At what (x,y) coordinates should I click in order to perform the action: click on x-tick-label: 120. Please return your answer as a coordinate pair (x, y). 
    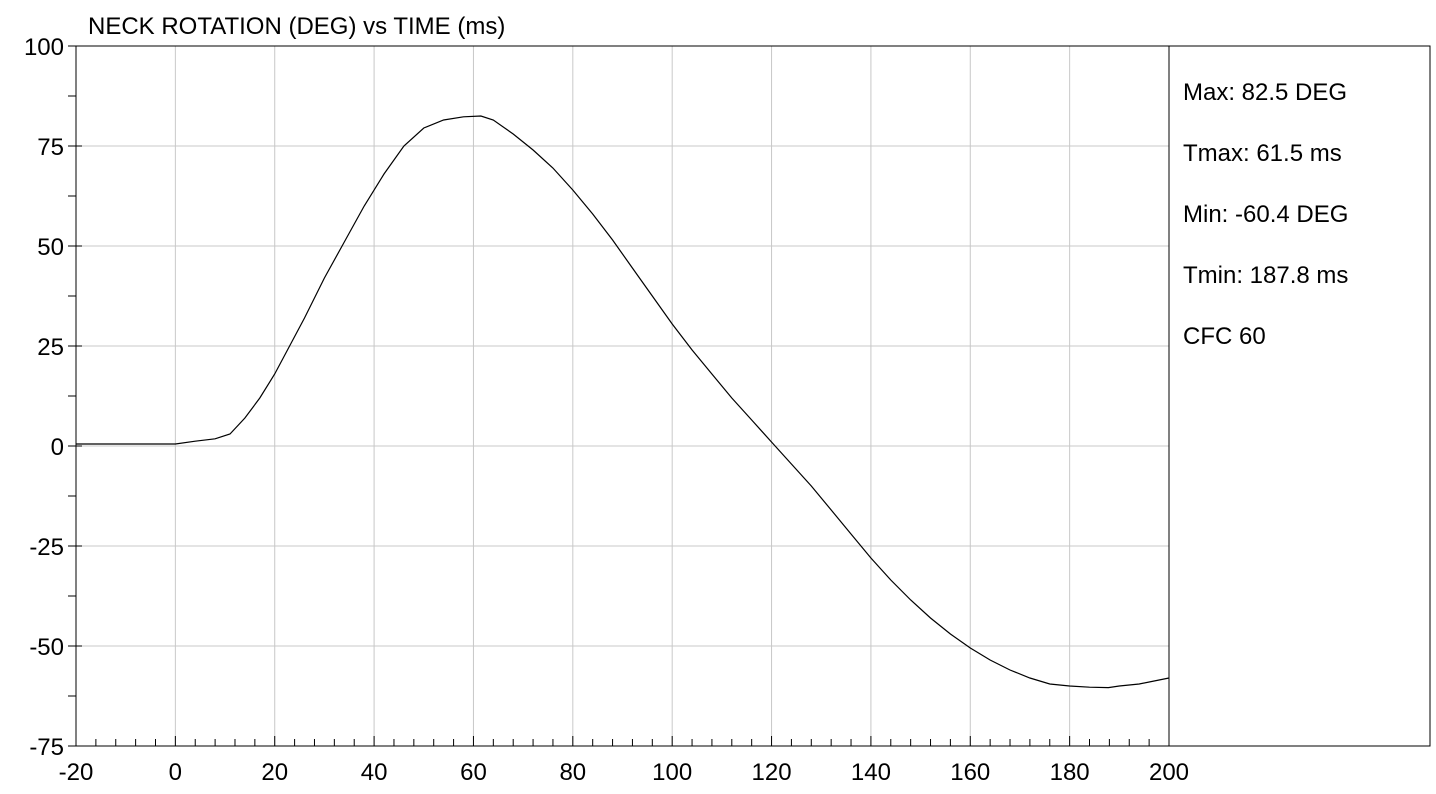
    Looking at the image, I should click on (772, 772).